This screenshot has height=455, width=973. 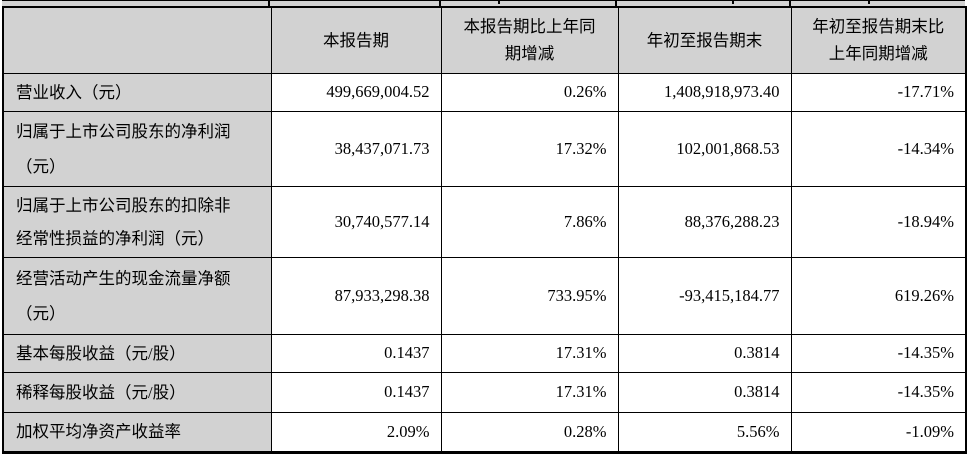 What do you see at coordinates (878, 148) in the screenshot?
I see `cell-value: -14.34%` at bounding box center [878, 148].